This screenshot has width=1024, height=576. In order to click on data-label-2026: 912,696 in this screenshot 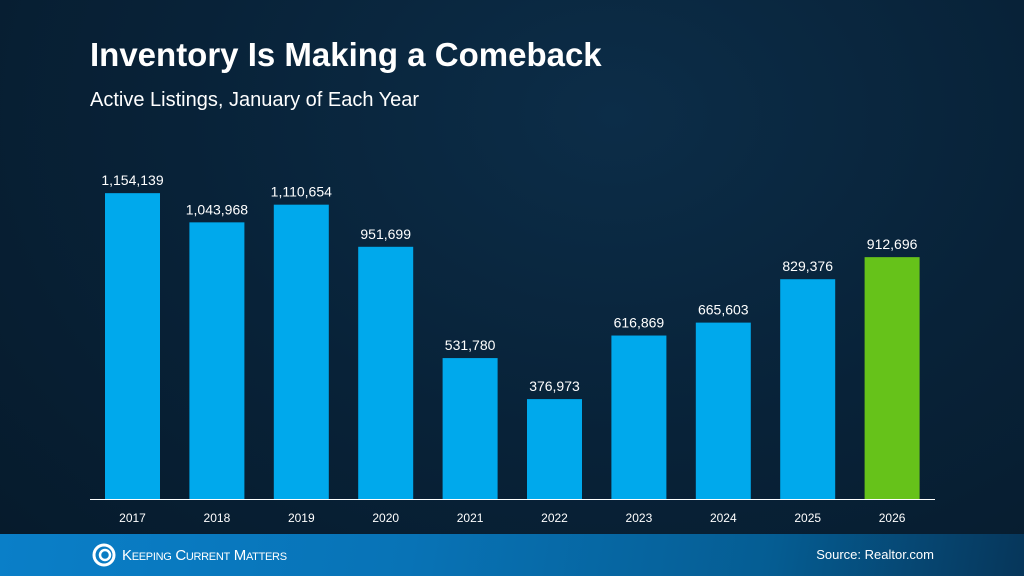, I will do `click(892, 244)`.